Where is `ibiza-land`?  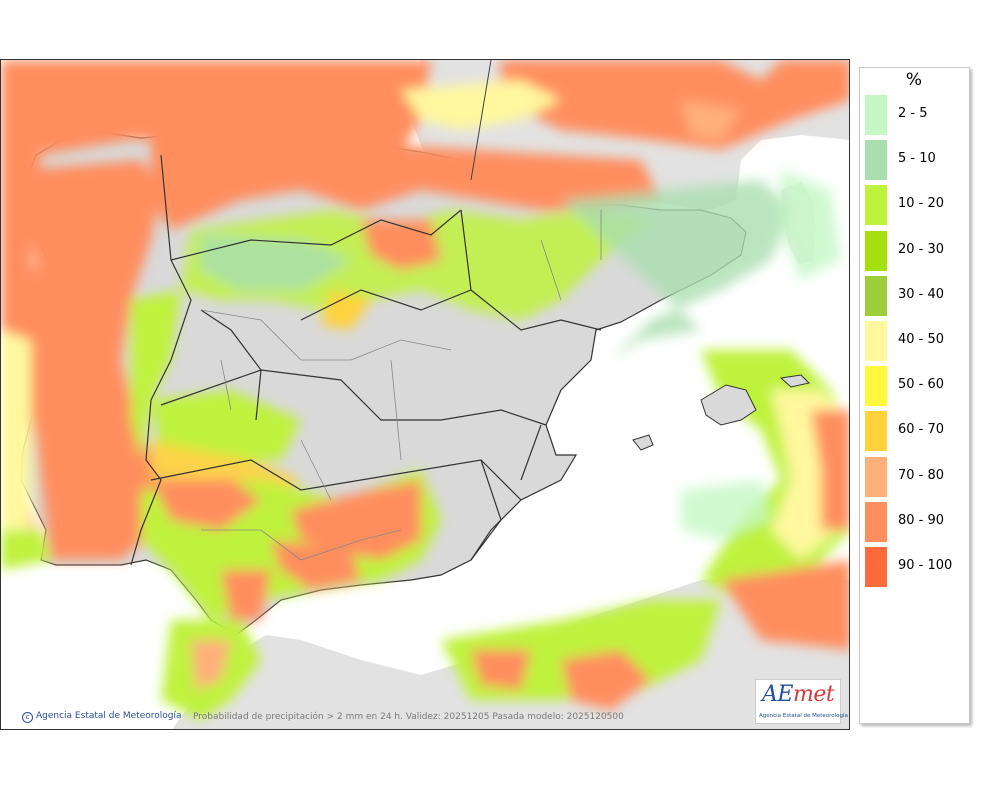
ibiza-land is located at coordinates (643, 442).